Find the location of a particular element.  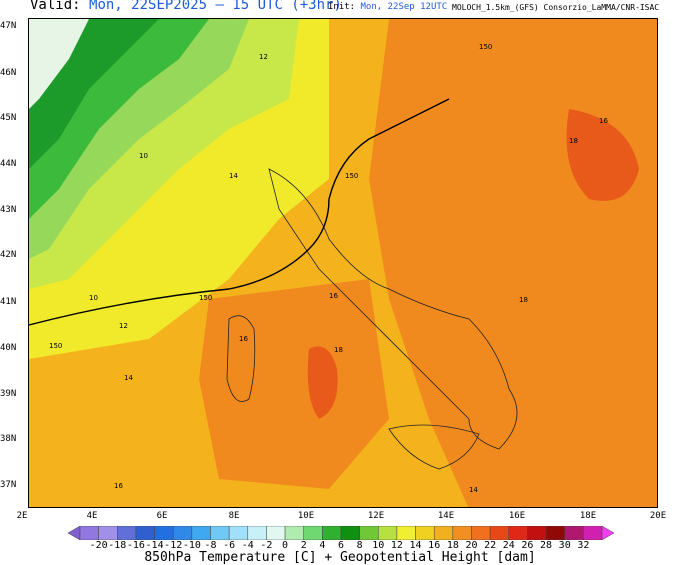

lat-label: 39N is located at coordinates (8, 394).